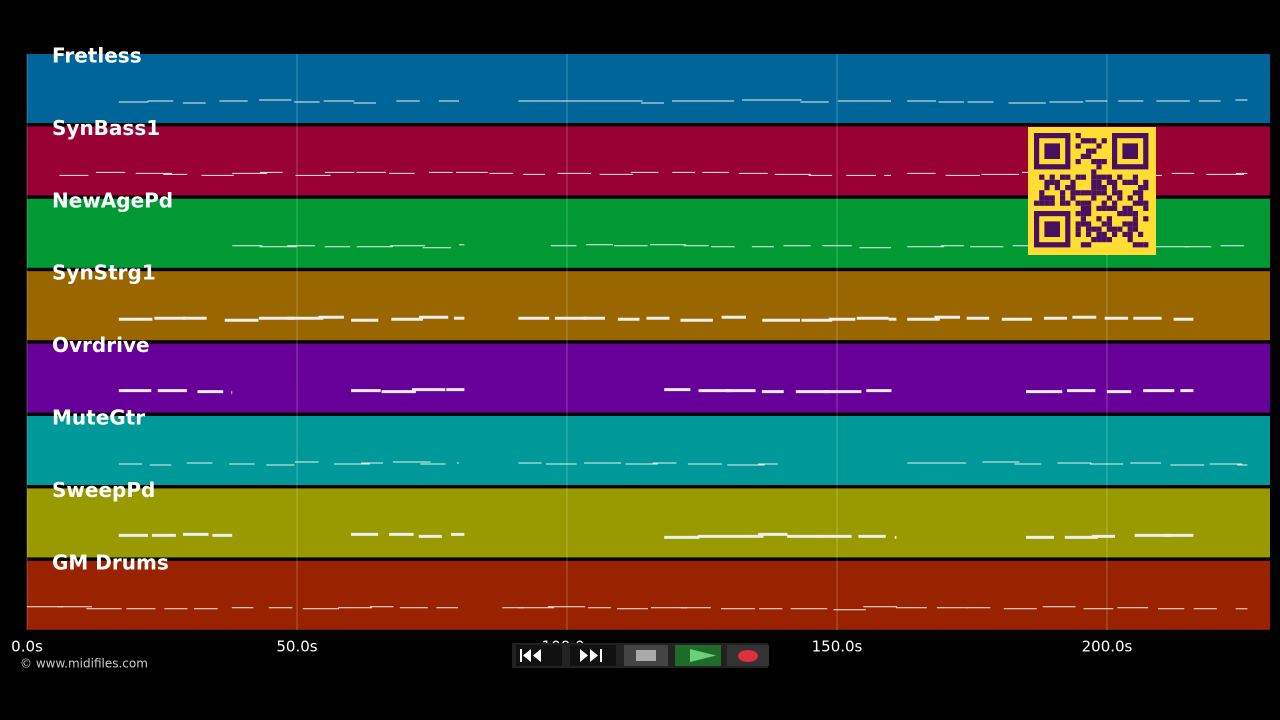  Describe the element at coordinates (112, 200) in the screenshot. I see `track-name: NewAgePd` at that location.